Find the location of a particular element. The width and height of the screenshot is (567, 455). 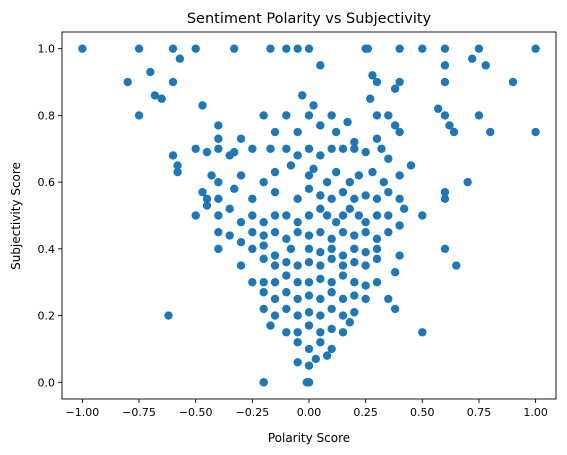

x-tick-label: −0.50 is located at coordinates (196, 412).